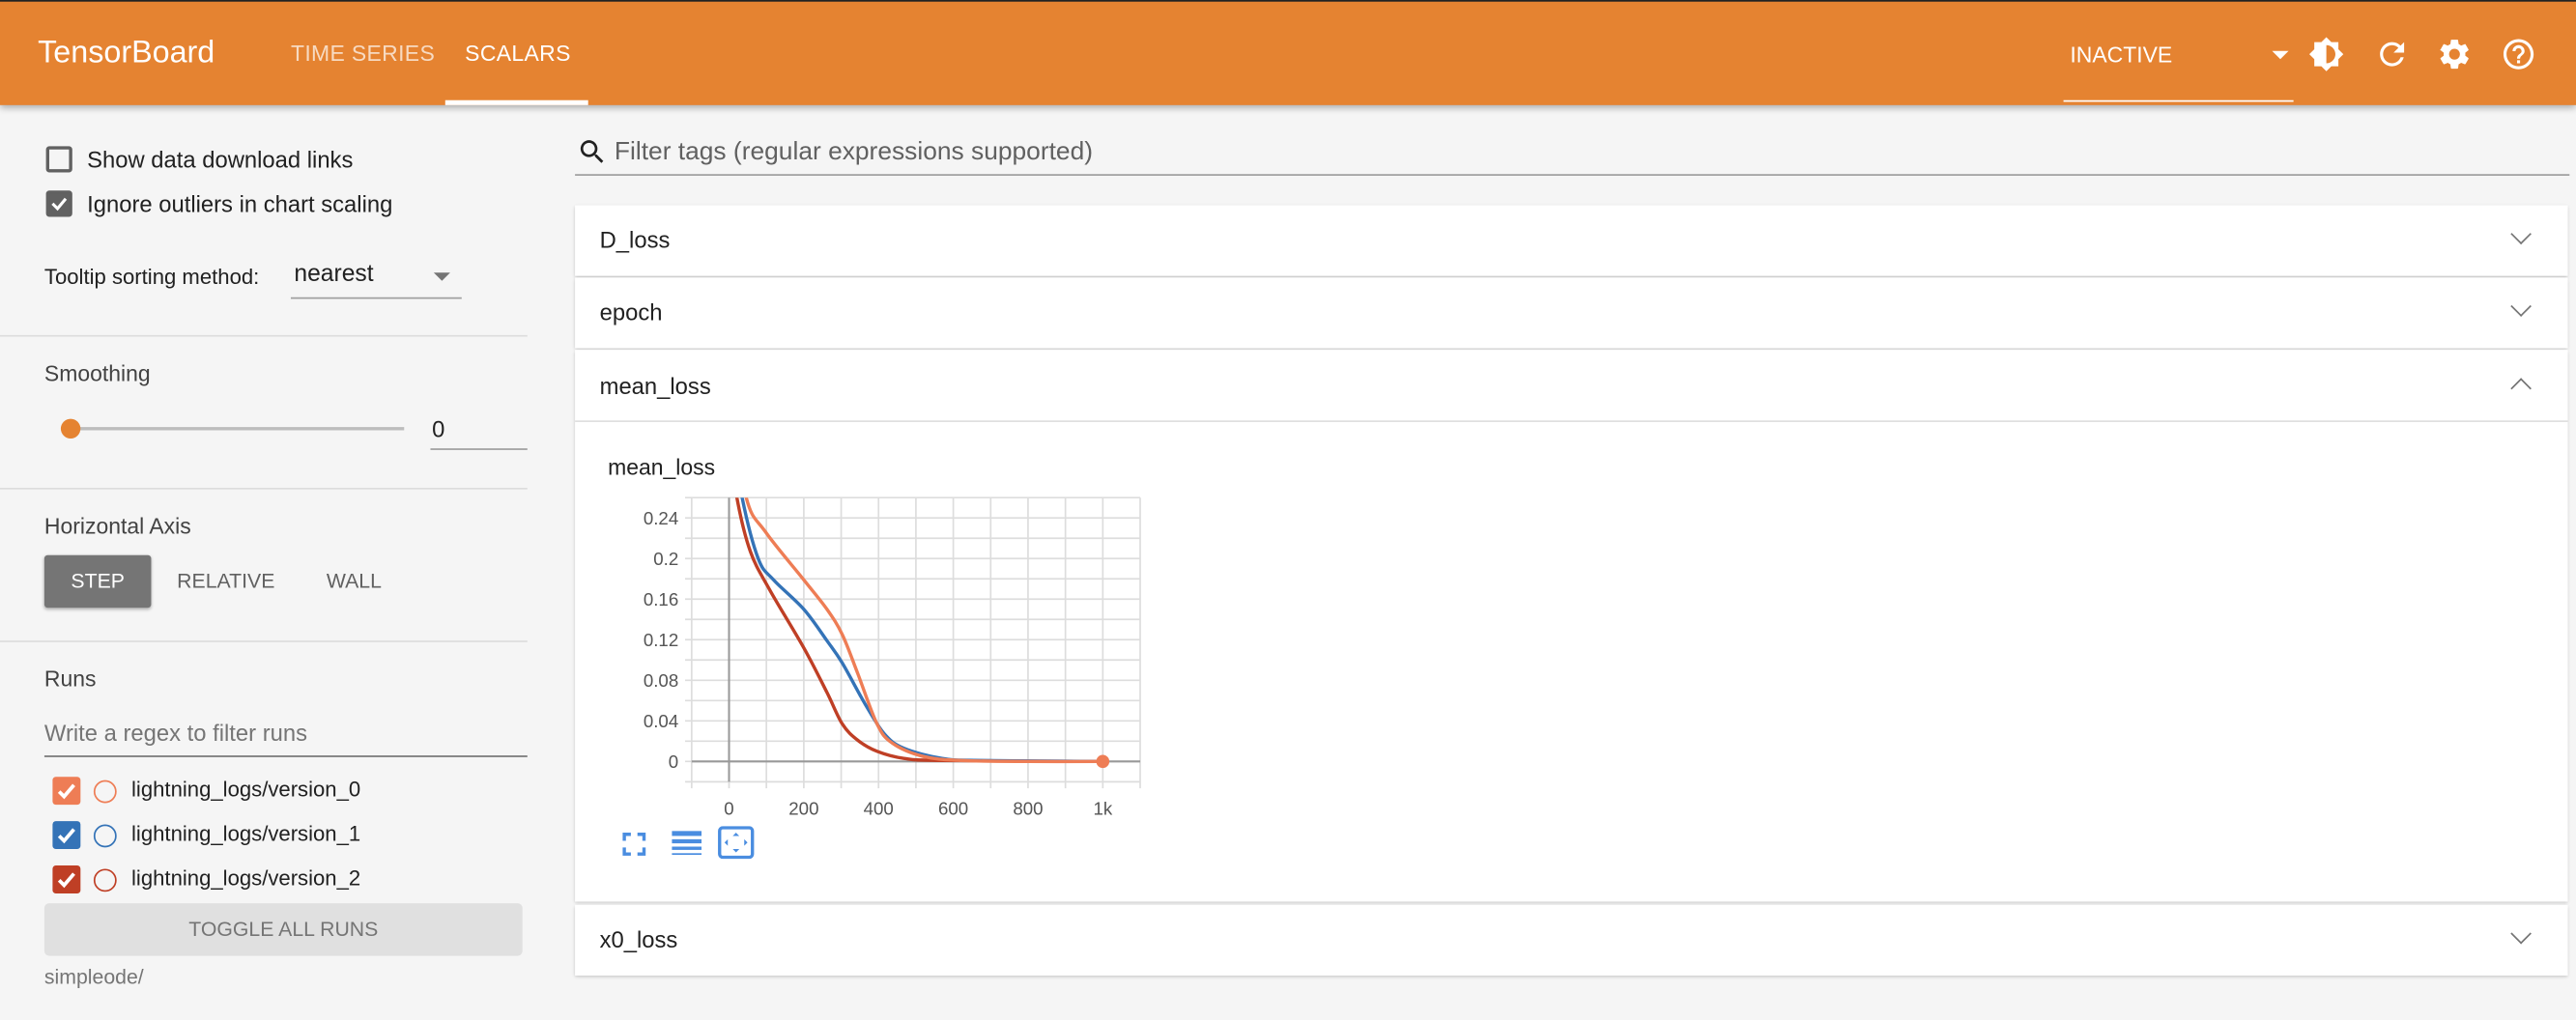 The image size is (2576, 1020). What do you see at coordinates (240, 204) in the screenshot?
I see `ignore-outliers-label: Ignore outliers in chart scaling` at bounding box center [240, 204].